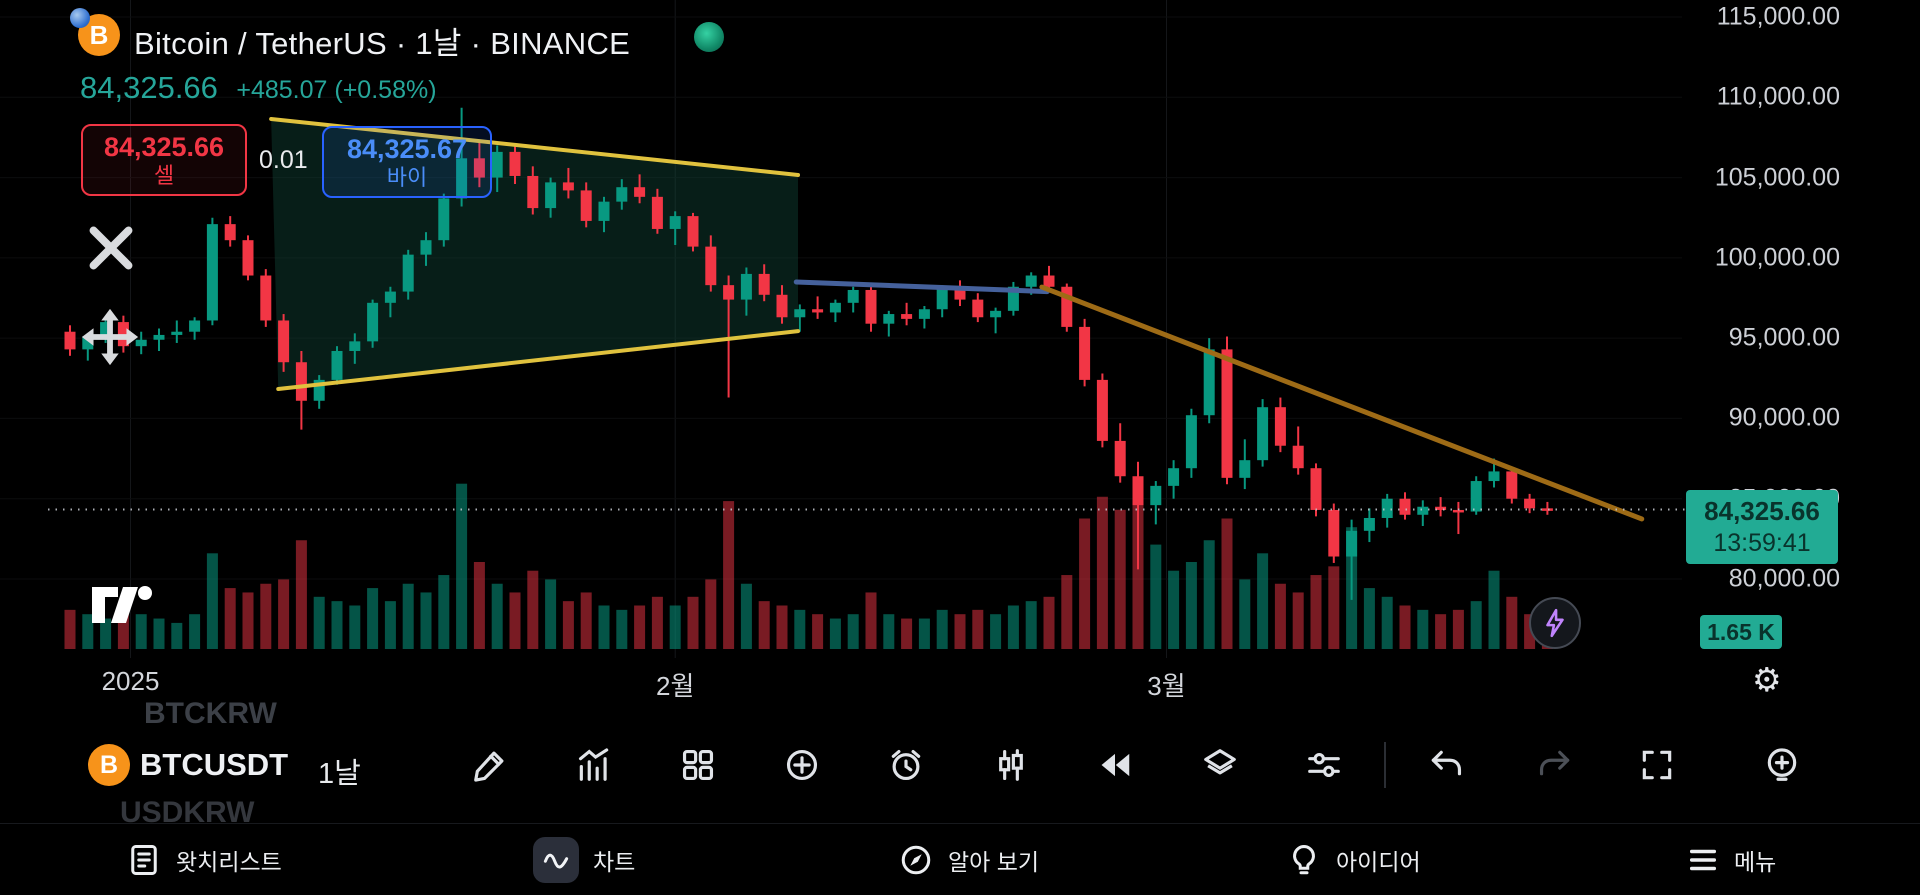  What do you see at coordinates (709, 37) in the screenshot?
I see `market-open-dot-icon` at bounding box center [709, 37].